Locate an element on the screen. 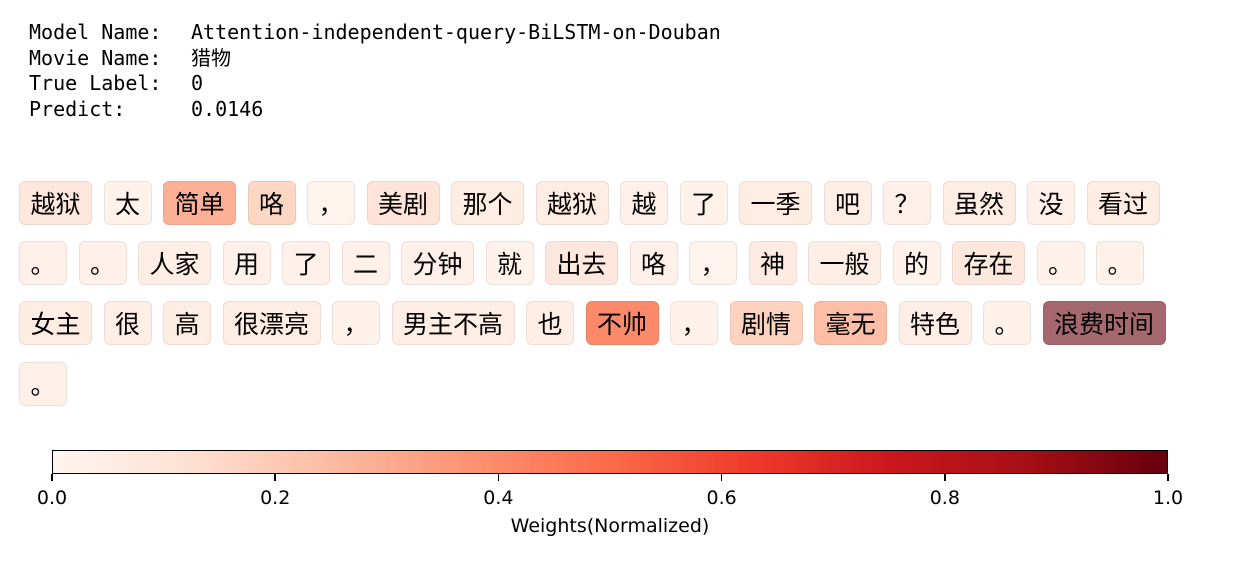 The height and width of the screenshot is (561, 1254). token-19: 用 is located at coordinates (246, 263).